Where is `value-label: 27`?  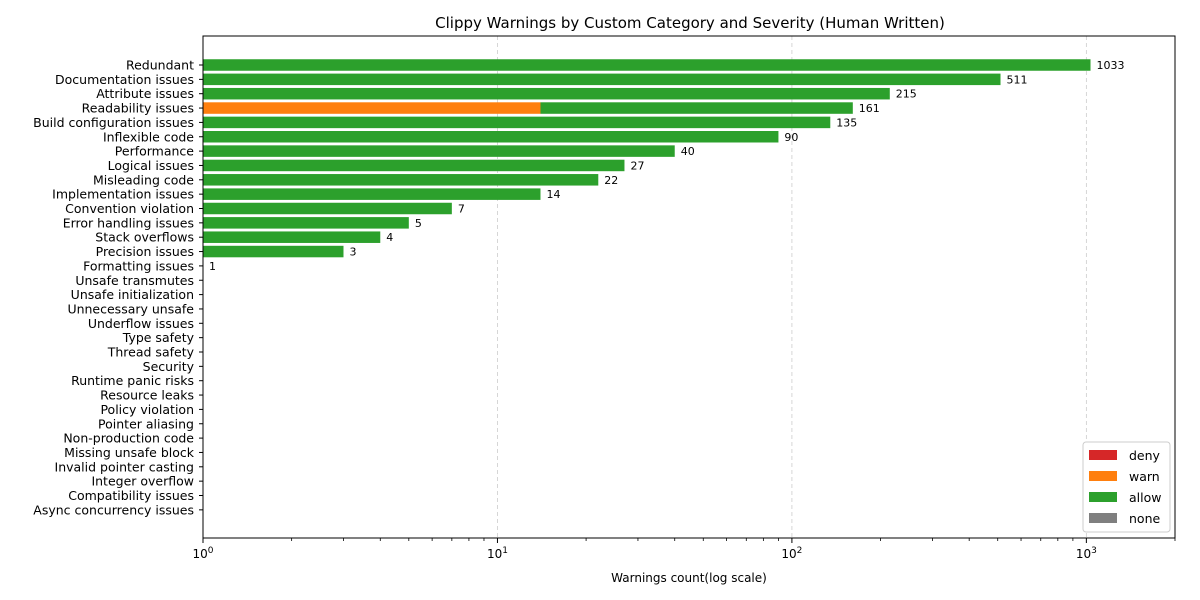 value-label: 27 is located at coordinates (637, 165).